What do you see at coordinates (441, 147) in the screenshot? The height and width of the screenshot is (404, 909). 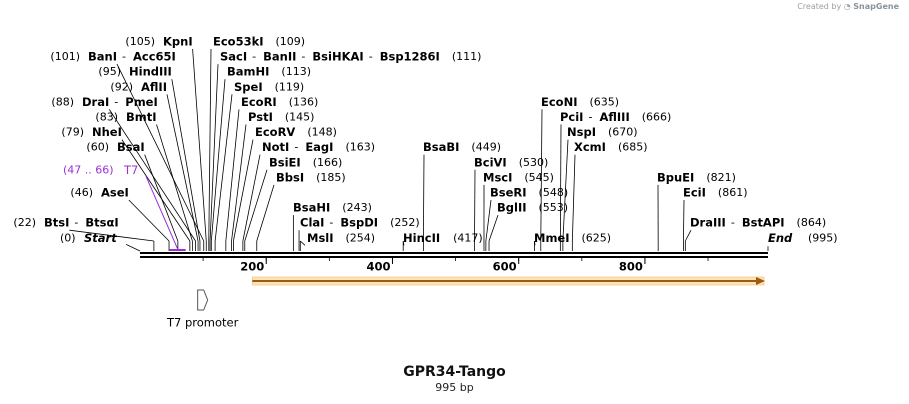 I see `site-label-bsabi: BsaBI` at bounding box center [441, 147].